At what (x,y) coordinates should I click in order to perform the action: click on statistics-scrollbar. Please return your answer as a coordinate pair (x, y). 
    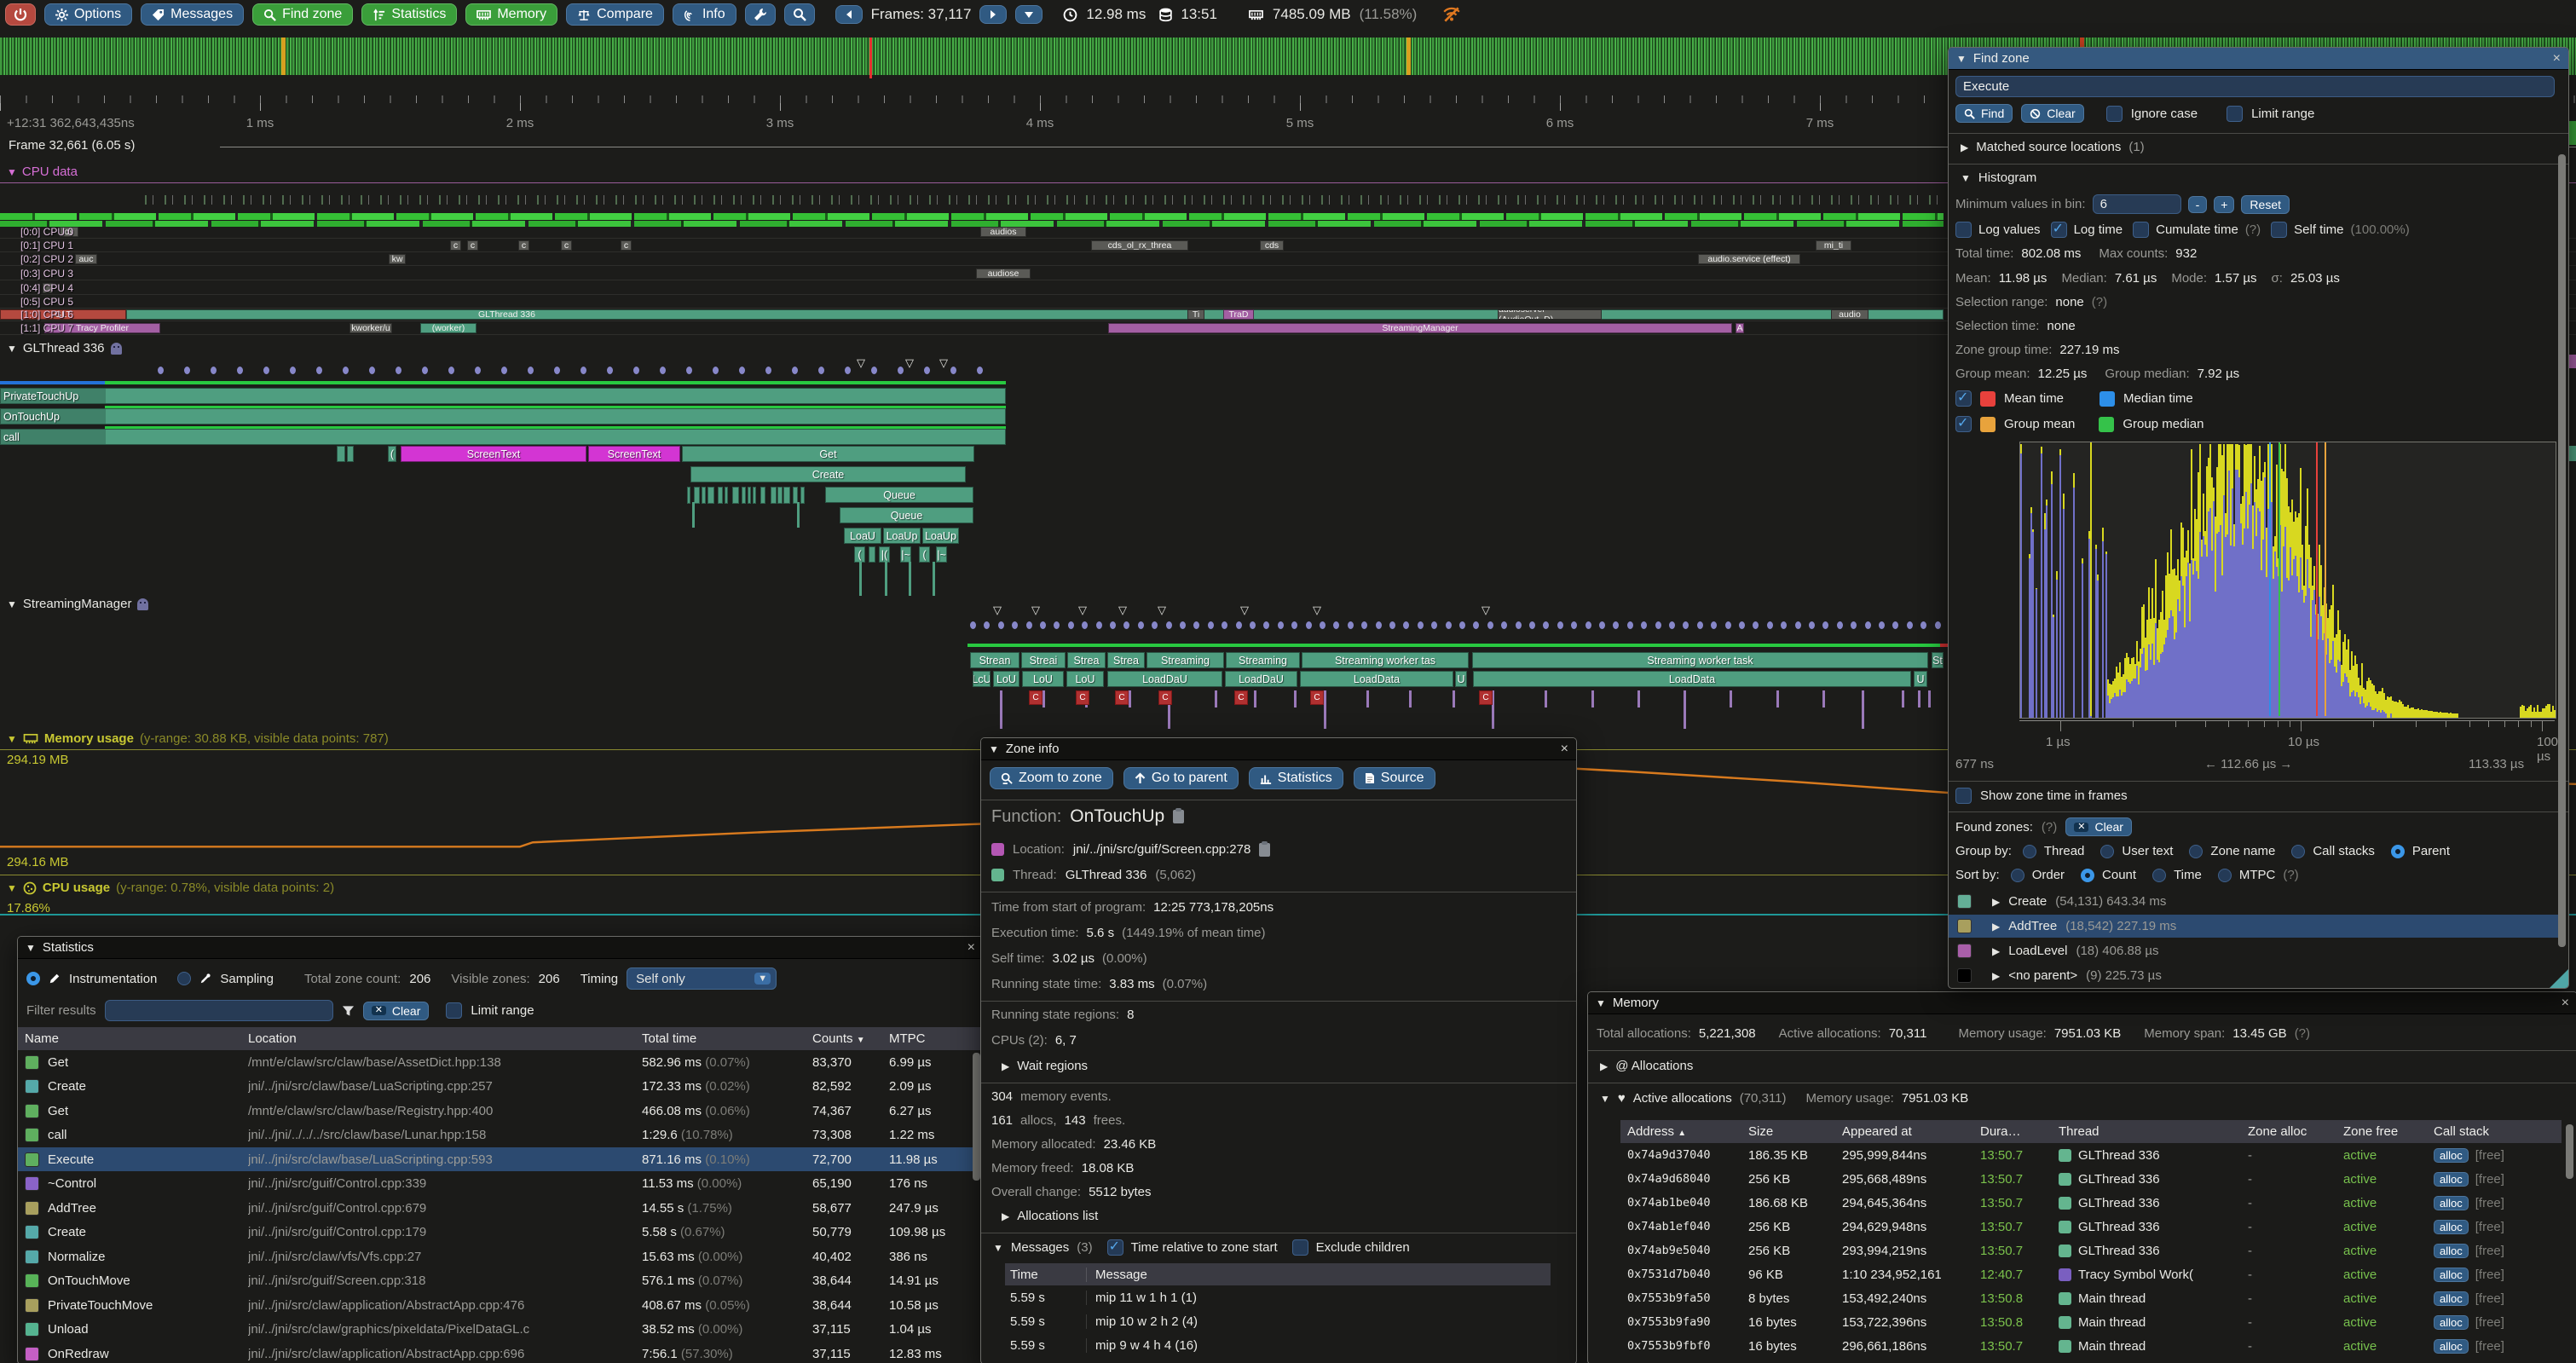
    Looking at the image, I should click on (976, 1117).